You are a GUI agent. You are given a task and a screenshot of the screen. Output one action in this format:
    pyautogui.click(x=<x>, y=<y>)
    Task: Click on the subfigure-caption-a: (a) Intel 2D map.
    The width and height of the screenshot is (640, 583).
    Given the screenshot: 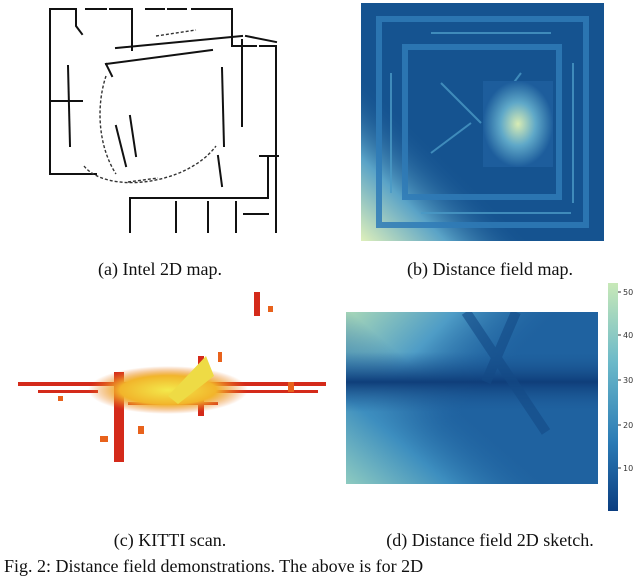 What is the action you would take?
    pyautogui.click(x=160, y=269)
    